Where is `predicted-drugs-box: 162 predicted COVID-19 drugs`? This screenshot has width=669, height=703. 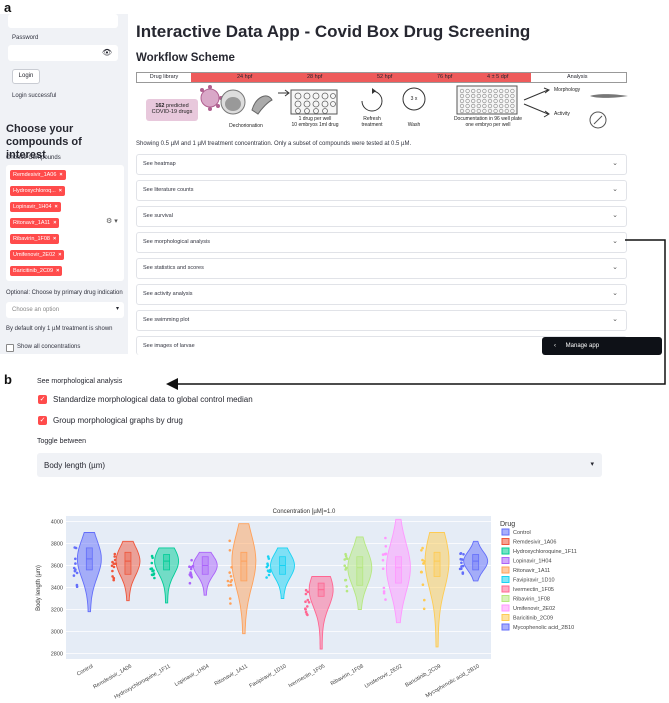
predicted-drugs-box: 162 predicted COVID-19 drugs is located at coordinates (172, 110).